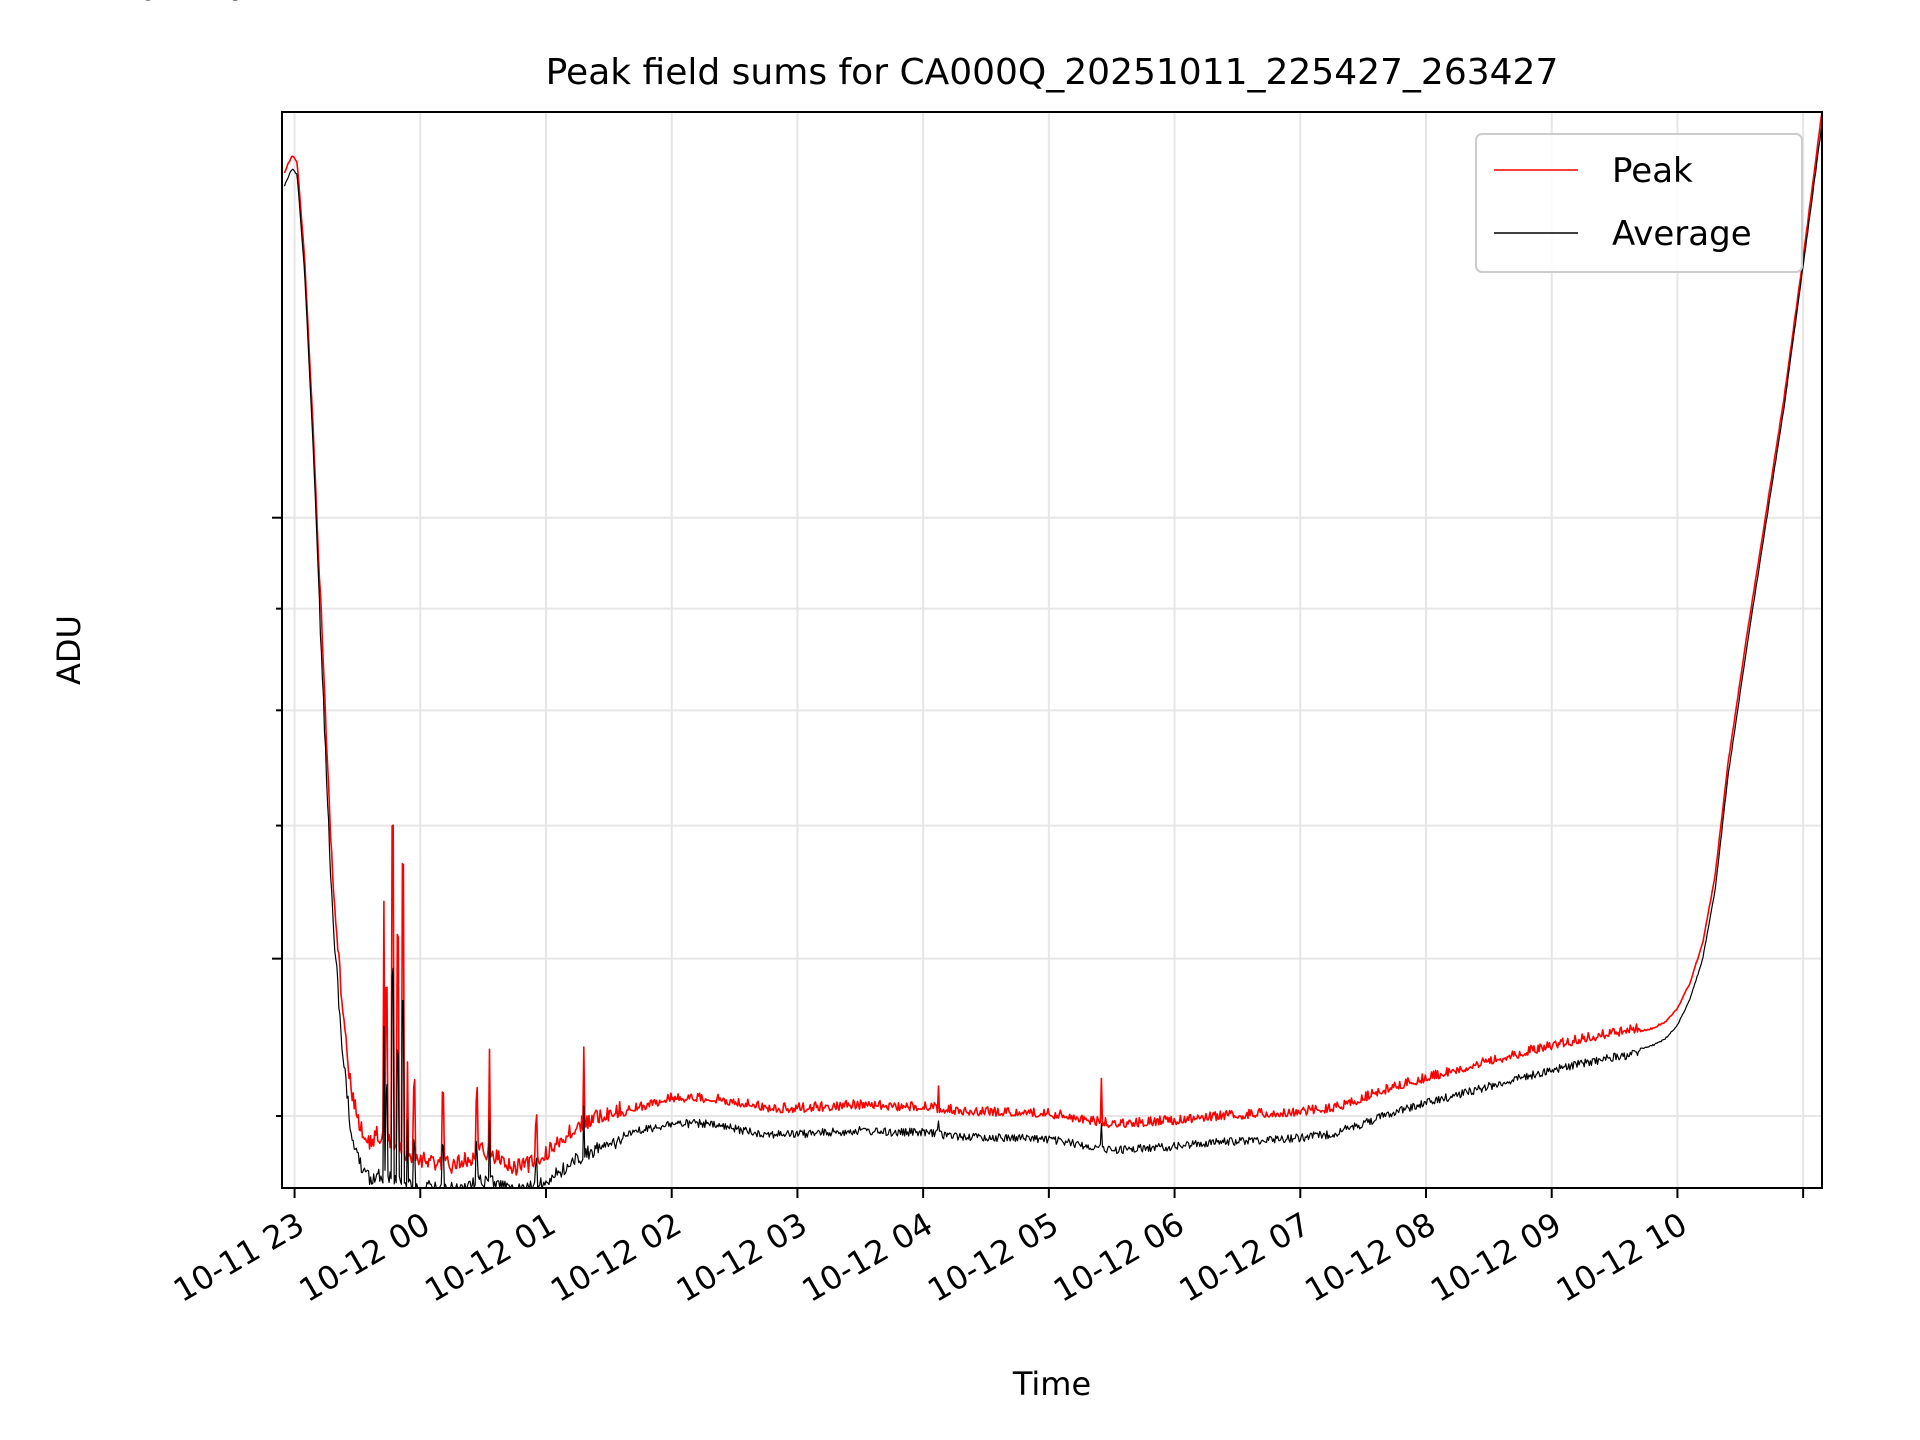 This screenshot has width=1920, height=1440. What do you see at coordinates (1051, 1384) in the screenshot?
I see `x-axis-label: Time` at bounding box center [1051, 1384].